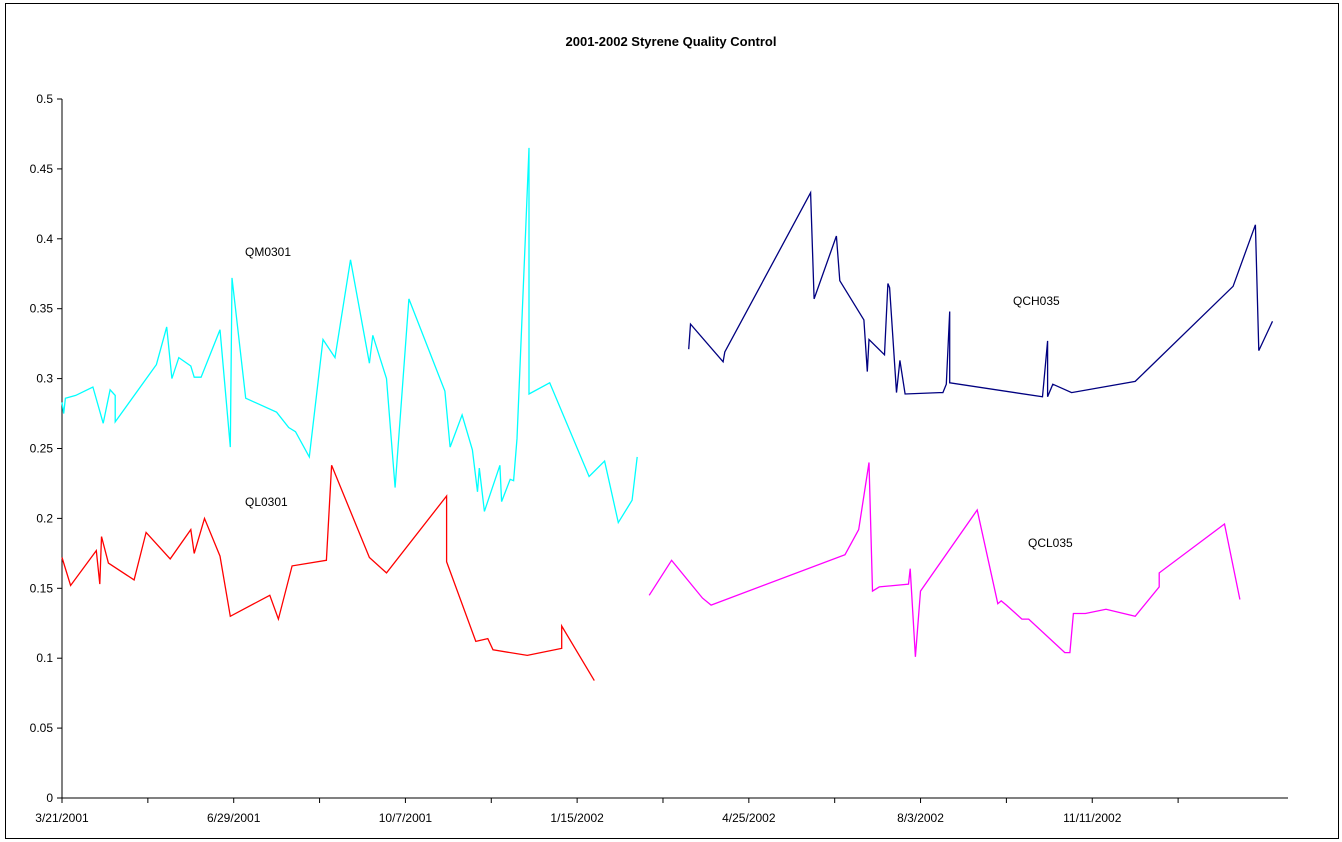 The height and width of the screenshot is (842, 1342). I want to click on y-tick-label: 0.5, so click(44, 99).